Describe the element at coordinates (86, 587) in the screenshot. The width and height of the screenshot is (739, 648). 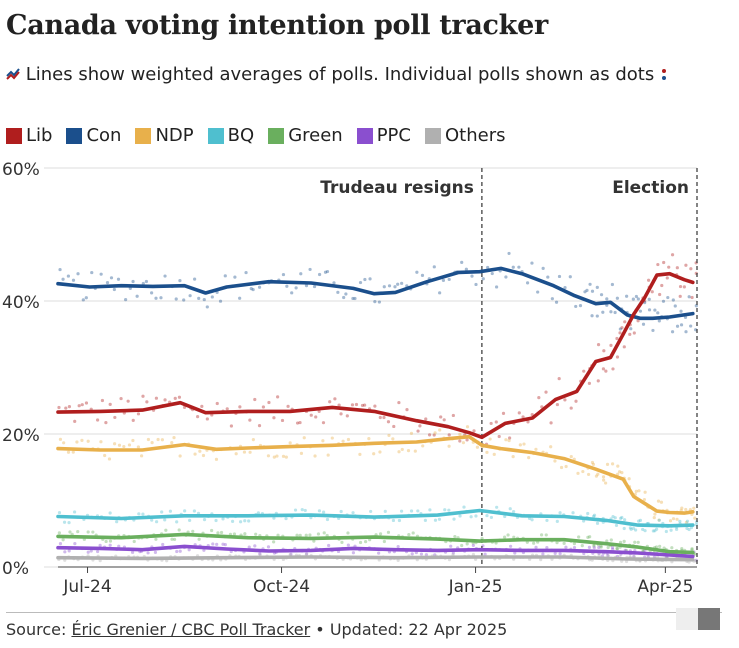
I see `x-tick-label: Jul-24` at that location.